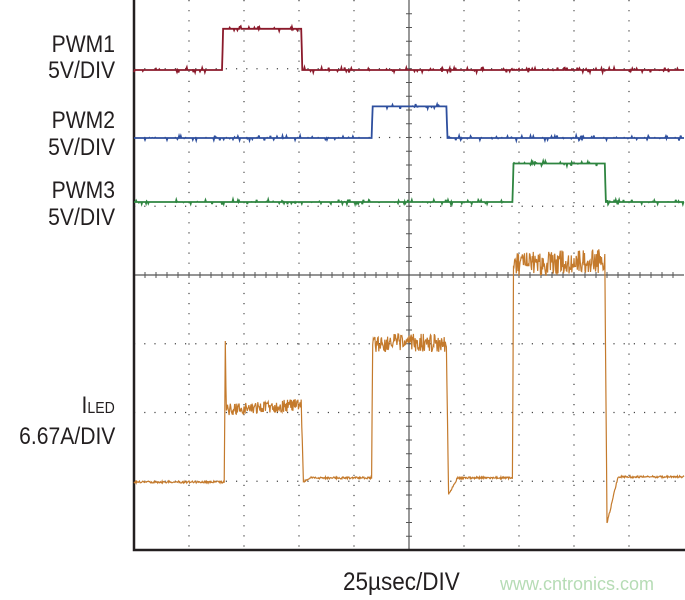 Image resolution: width=685 pixels, height=600 pixels. What do you see at coordinates (101, 408) in the screenshot?
I see `iled-label-sub: LED` at bounding box center [101, 408].